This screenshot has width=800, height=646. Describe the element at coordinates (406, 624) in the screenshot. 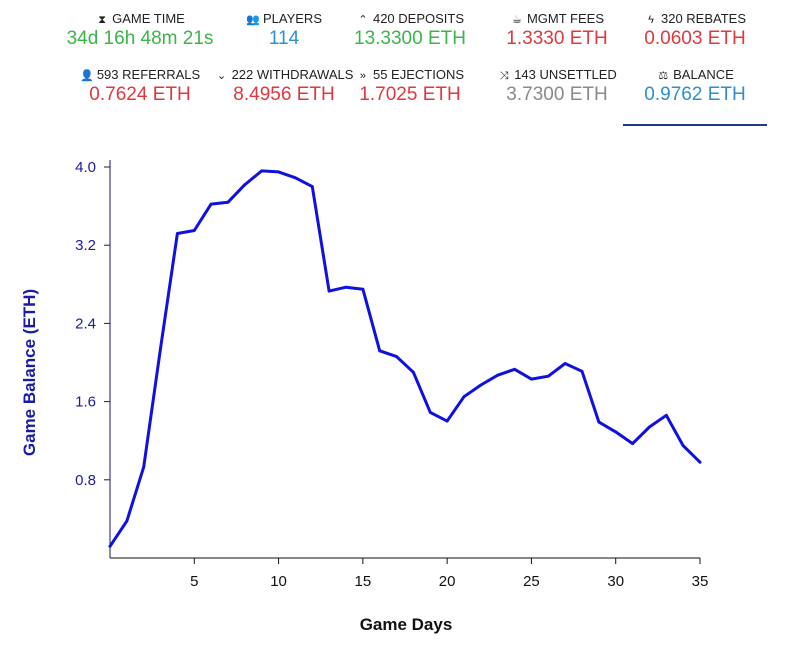

I see `x-axis-label: Game Days` at that location.